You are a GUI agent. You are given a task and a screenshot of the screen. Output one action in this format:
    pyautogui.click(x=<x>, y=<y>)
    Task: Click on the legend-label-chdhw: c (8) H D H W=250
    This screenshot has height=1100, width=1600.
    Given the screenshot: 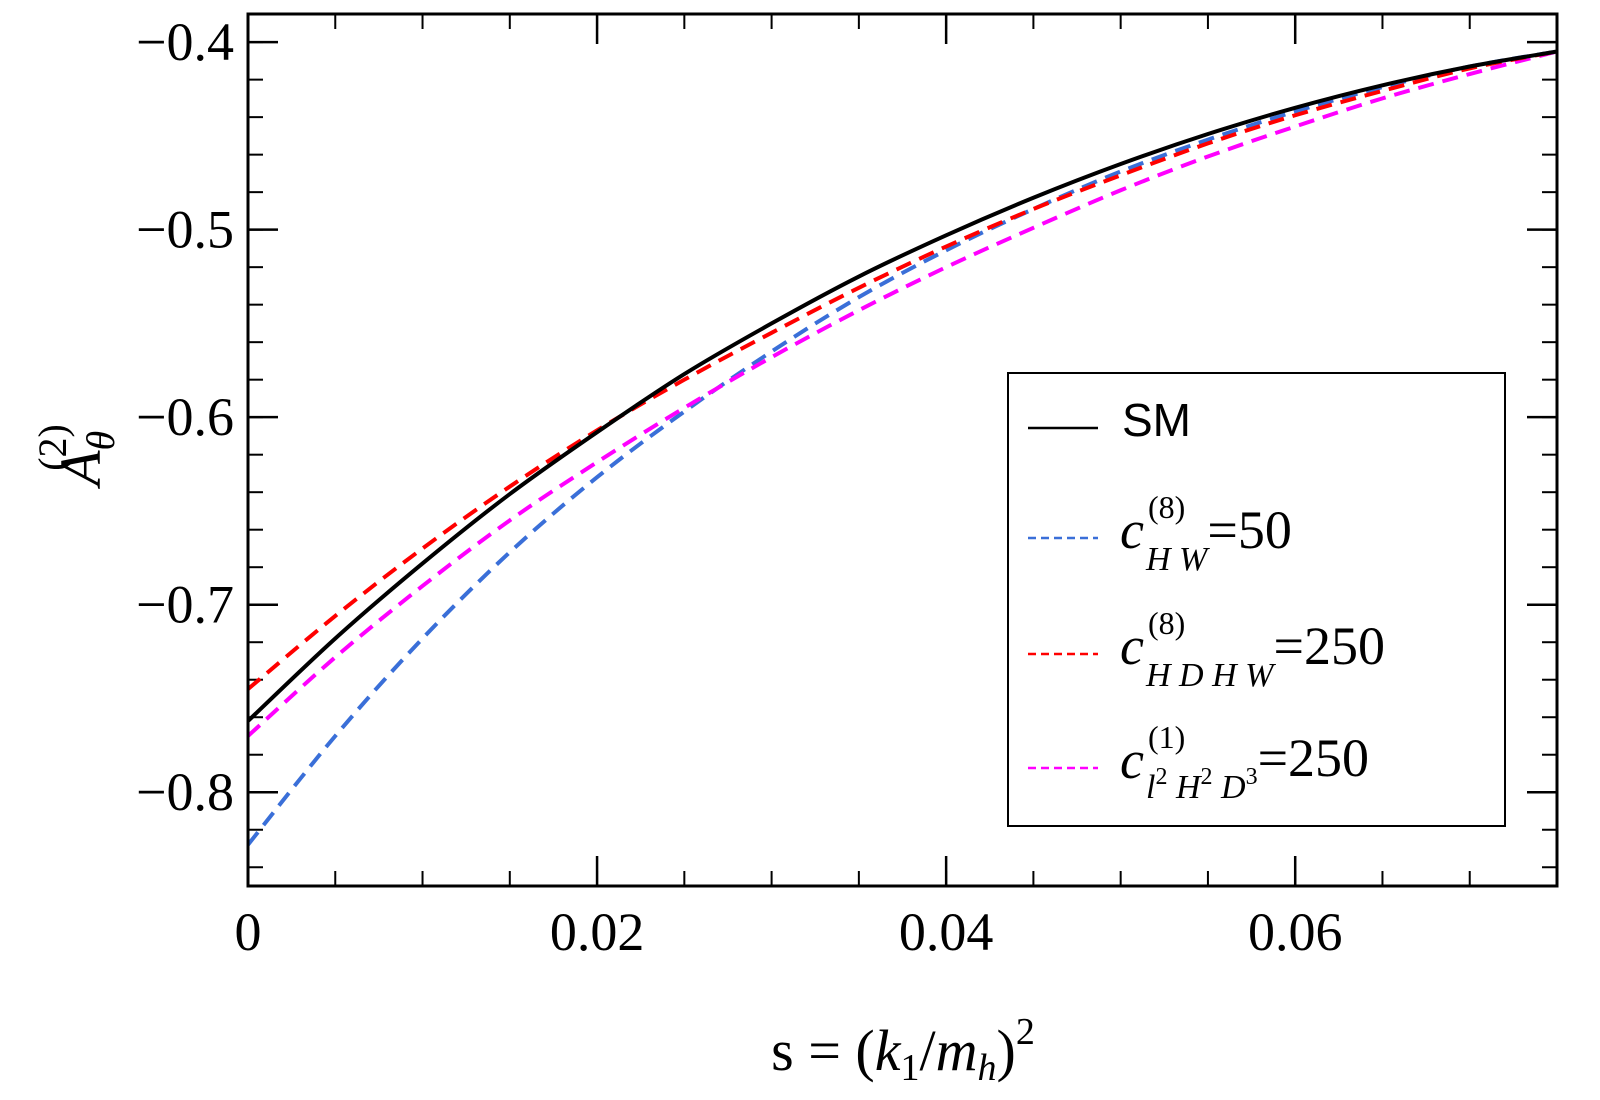 What is the action you would take?
    pyautogui.click(x=1252, y=649)
    